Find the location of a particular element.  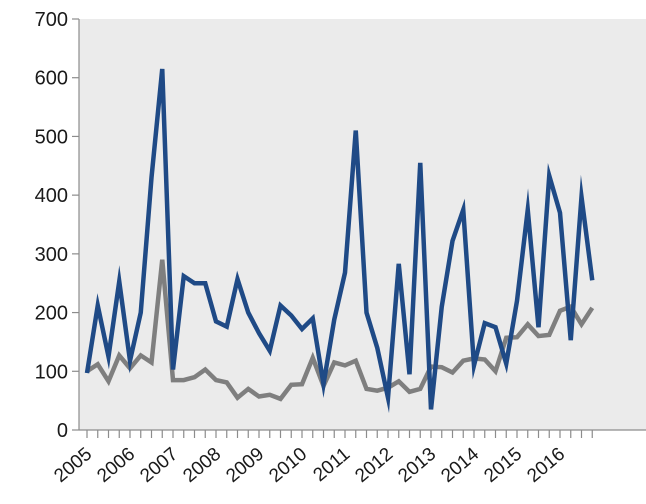

y-axis: 0 100 200 300 400 500 600 700 is located at coordinates (57, 225).